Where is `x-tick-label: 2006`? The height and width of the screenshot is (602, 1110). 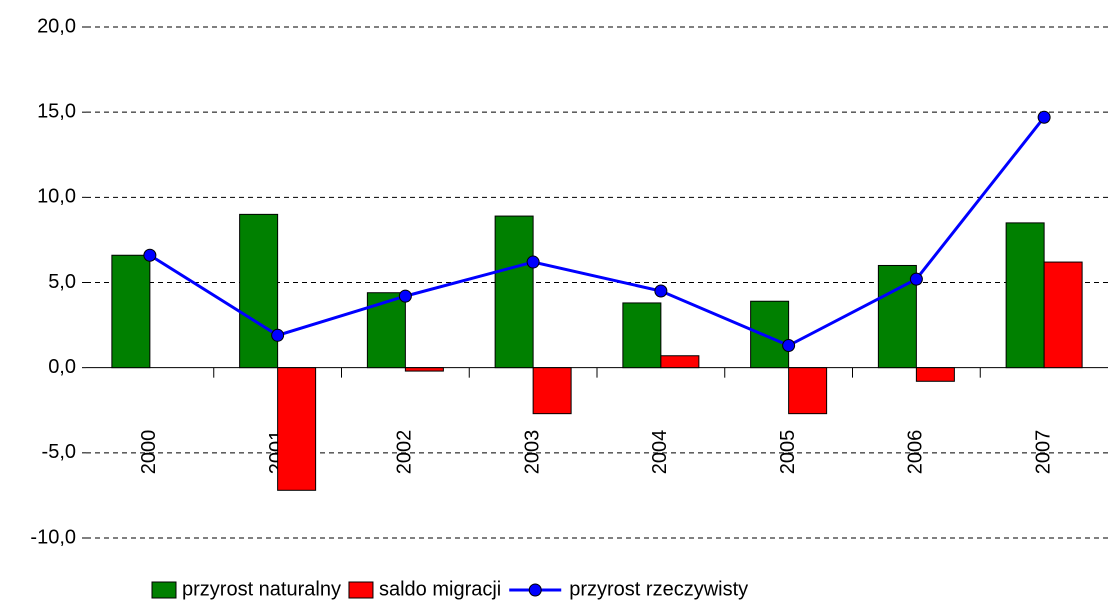
x-tick-label: 2006 is located at coordinates (916, 452).